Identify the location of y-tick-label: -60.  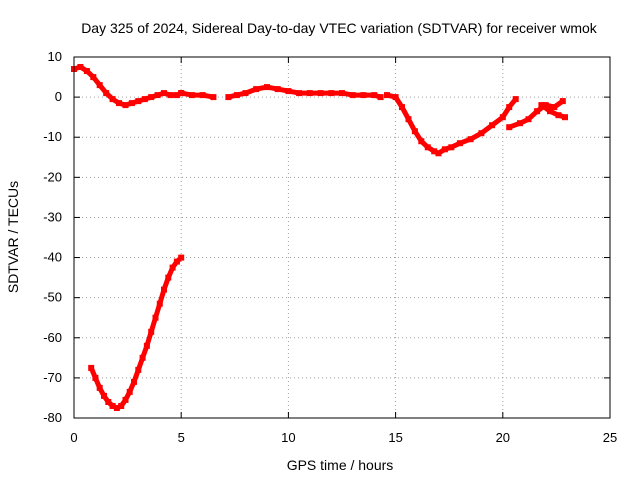
(52, 337).